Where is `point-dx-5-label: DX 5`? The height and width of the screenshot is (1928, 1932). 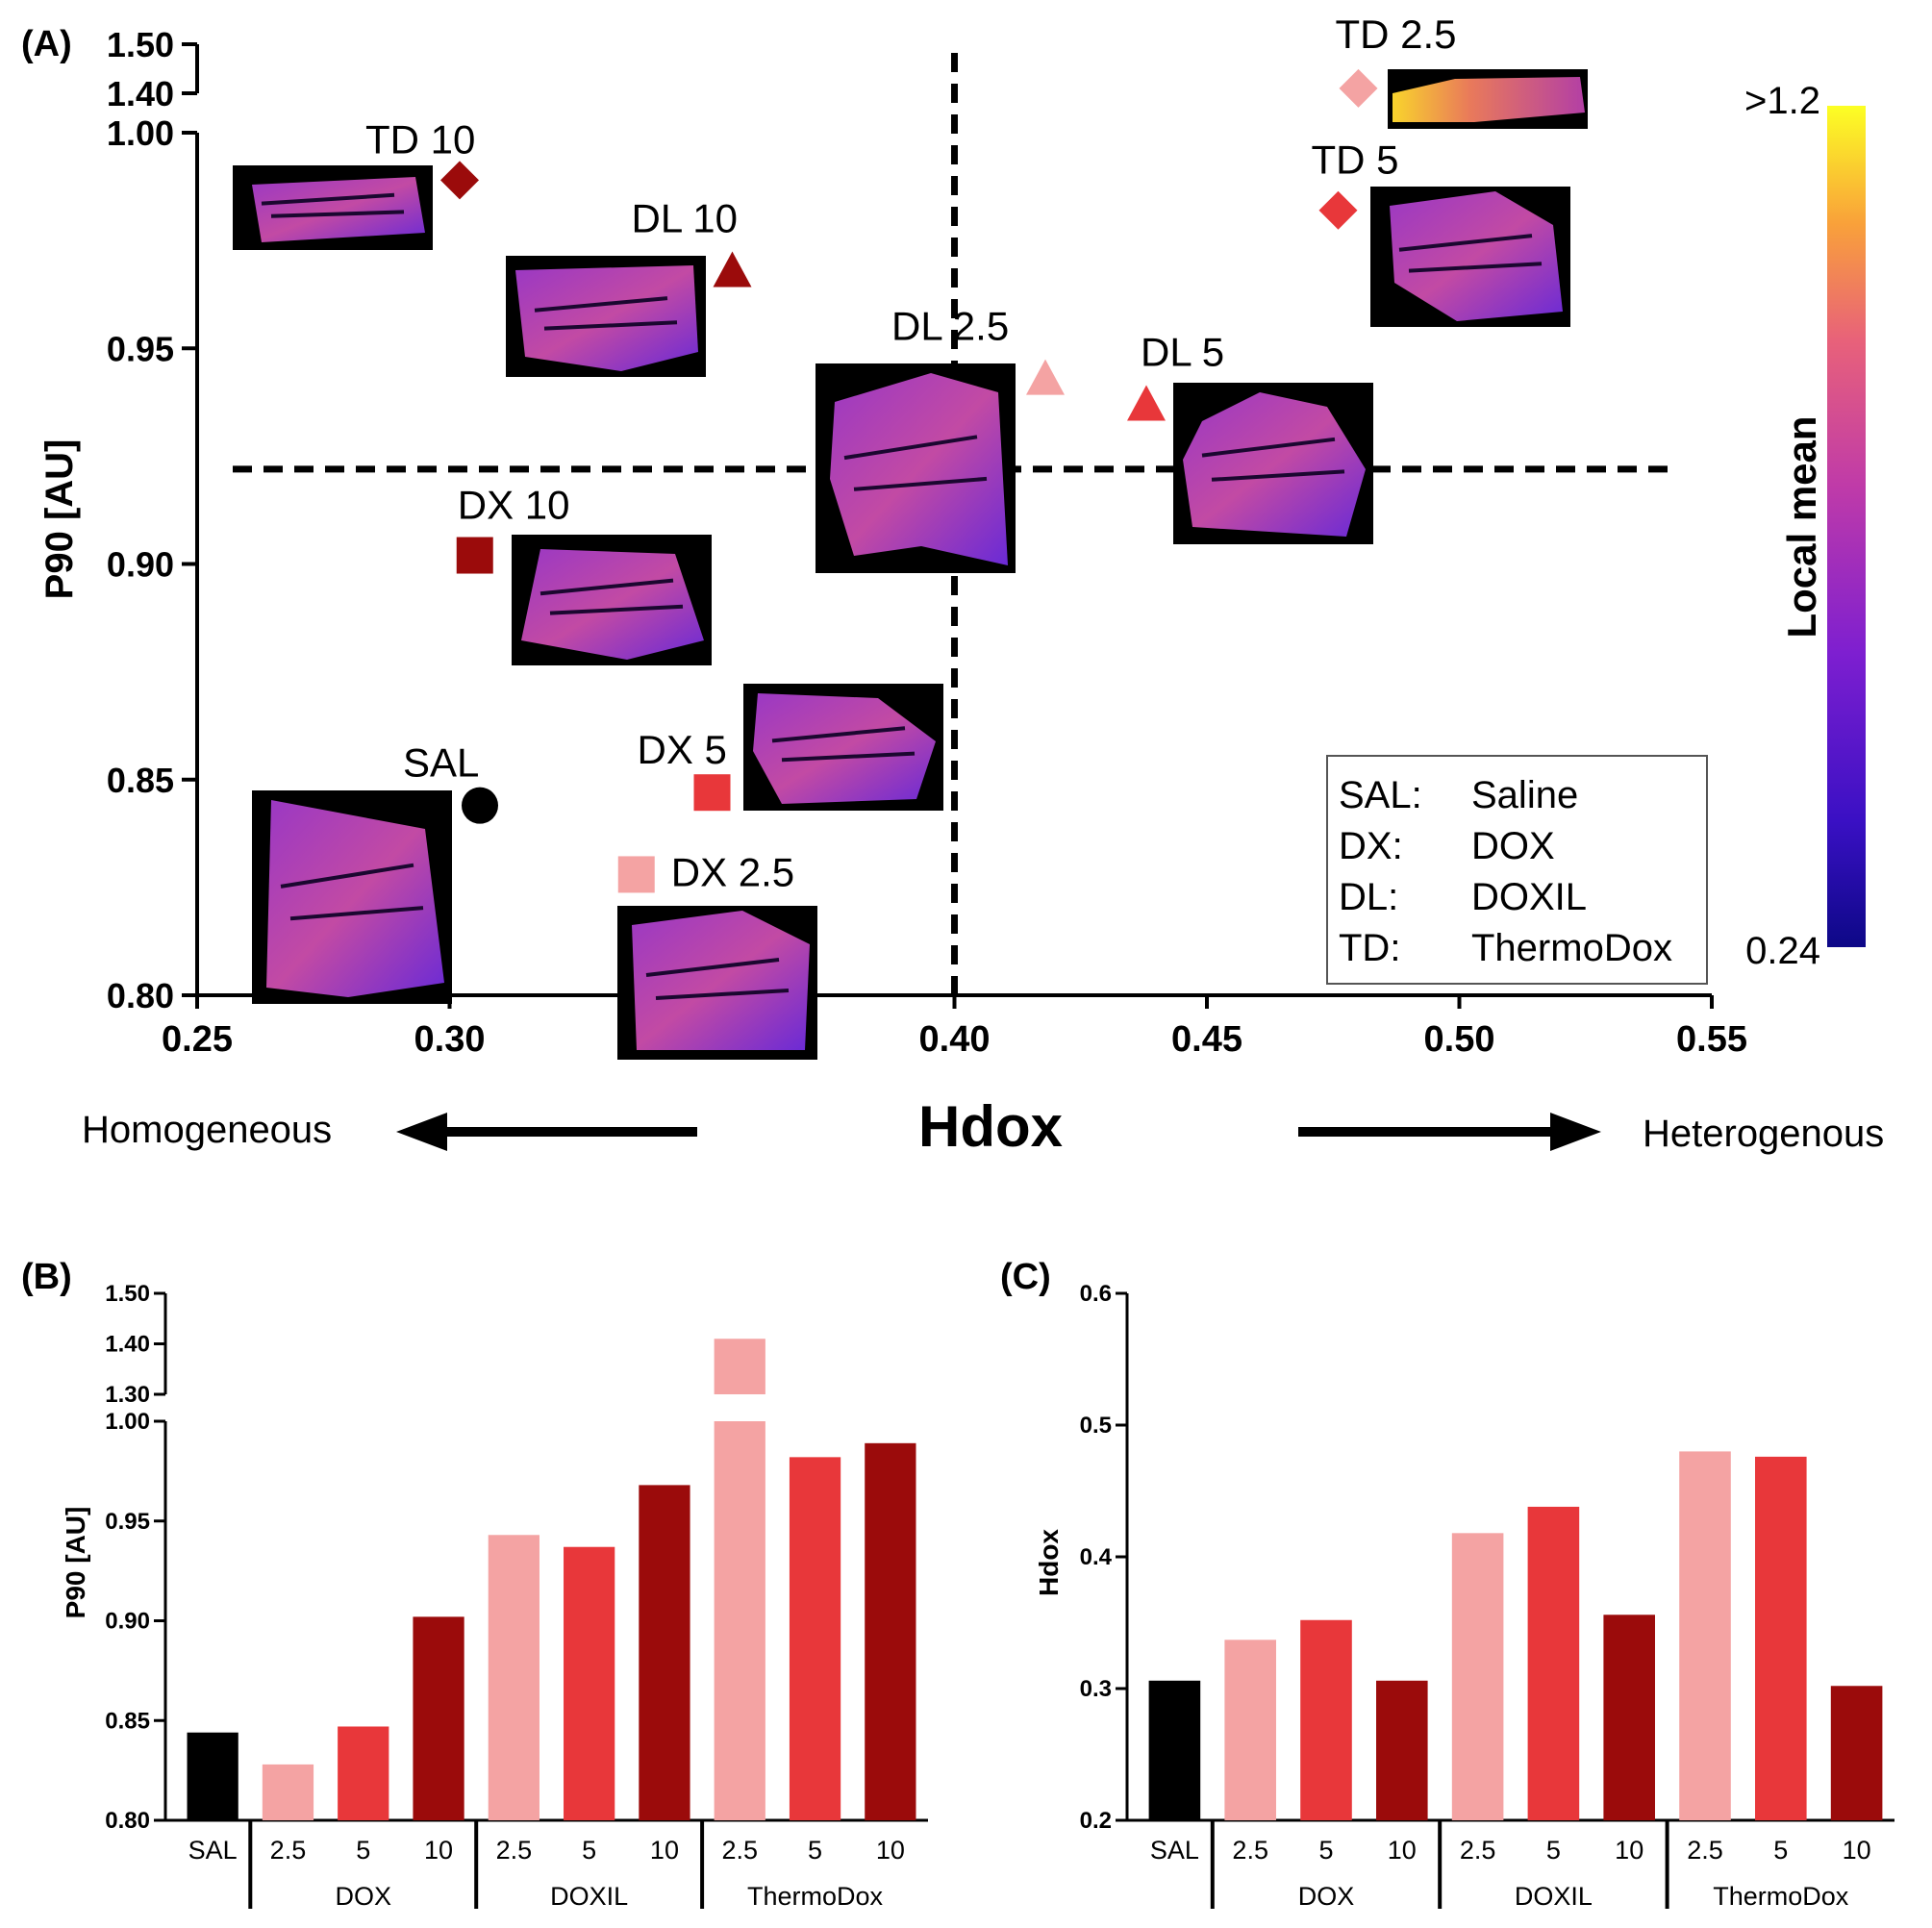 point-dx-5-label: DX 5 is located at coordinates (682, 749).